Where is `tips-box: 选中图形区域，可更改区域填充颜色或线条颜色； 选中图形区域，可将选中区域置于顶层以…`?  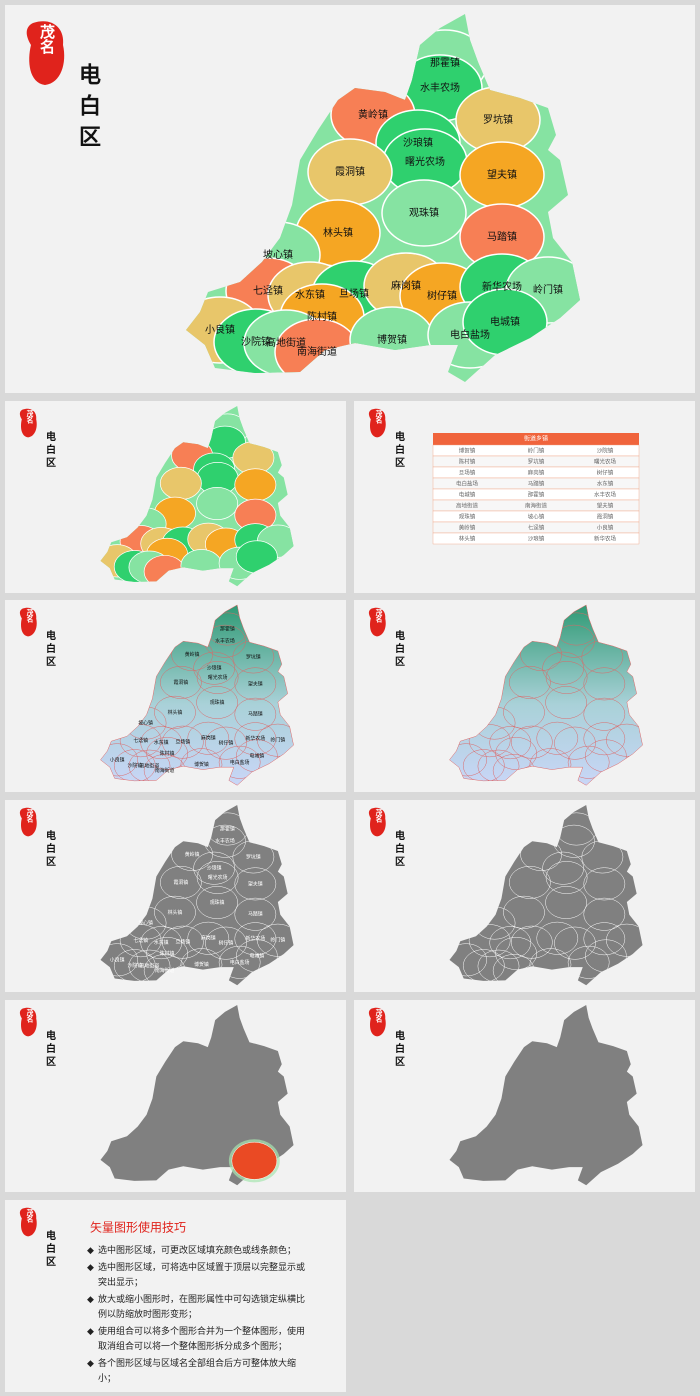
tips-box: 选中图形区域，可更改区域填充颜色或线条颜色； 选中图形区域，可将选中区域置于顶层以… is located at coordinates (199, 1316).